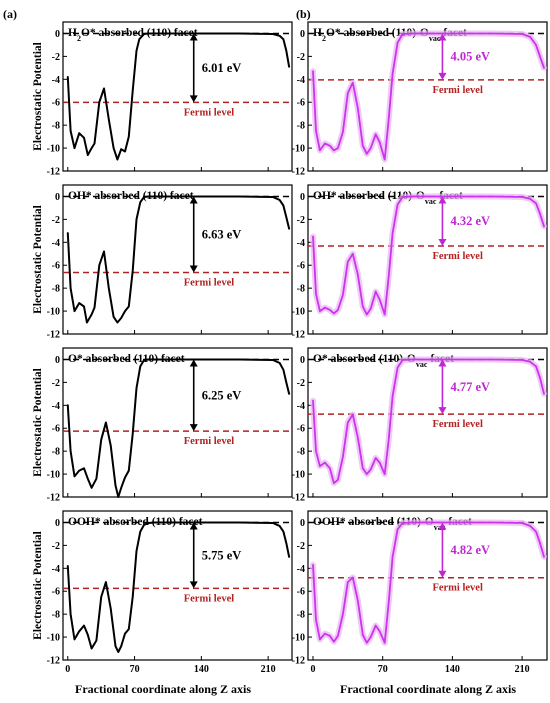 This screenshot has height=703, width=550. I want to click on gap-value-label: 6.25 eV, so click(222, 395).